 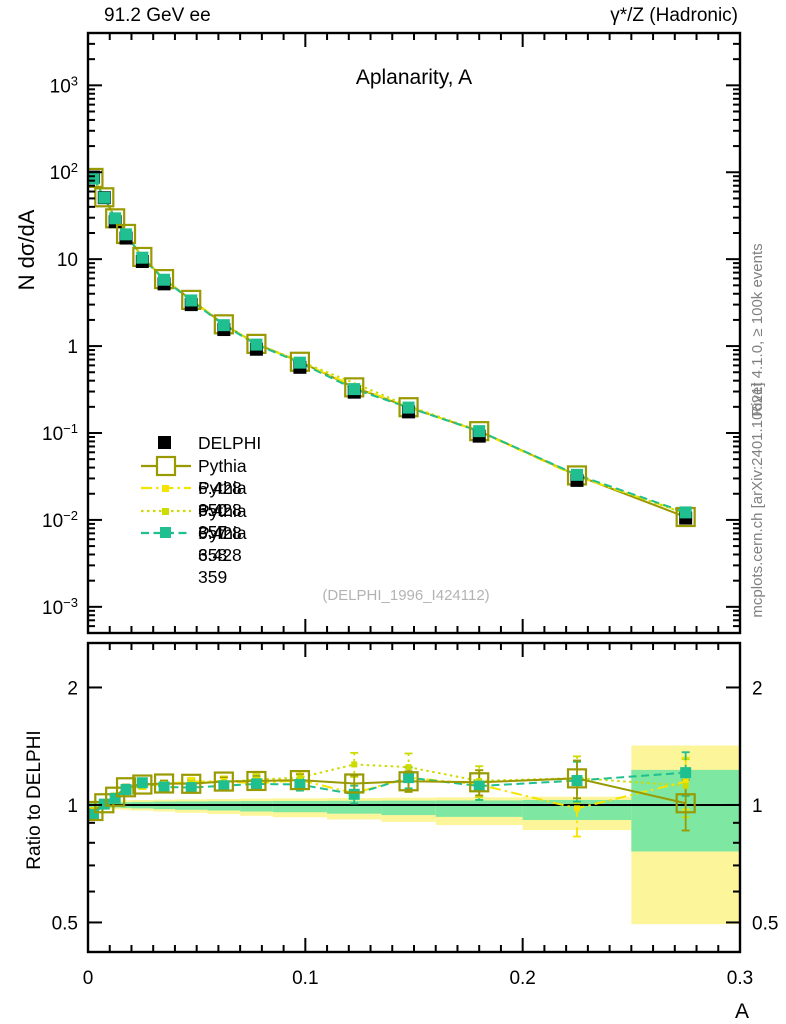 What do you see at coordinates (72, 347) in the screenshot?
I see `main-ytick-label-3: 1` at bounding box center [72, 347].